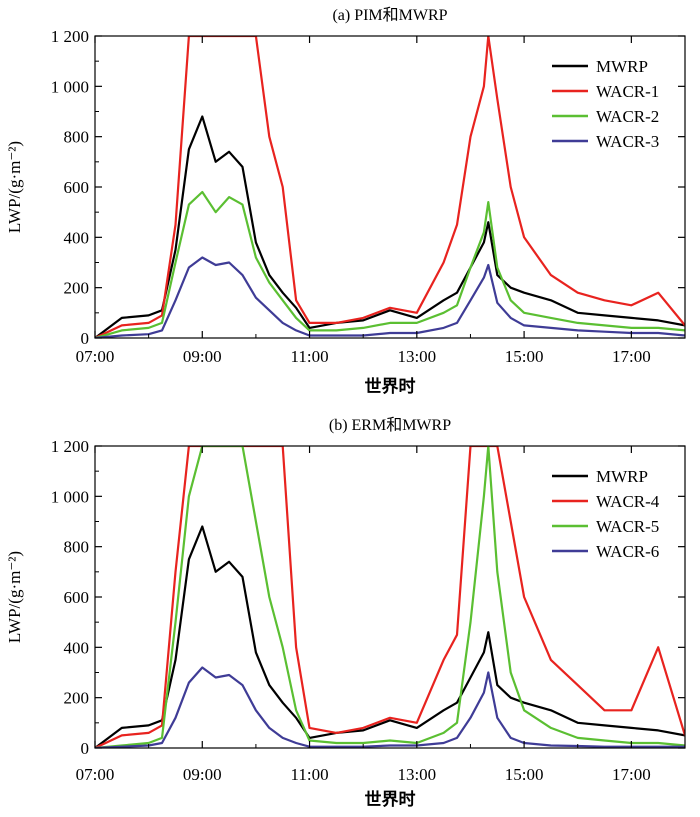 This screenshot has width=700, height=817. What do you see at coordinates (628, 501) in the screenshot?
I see `legend-label: WACR-4` at bounding box center [628, 501].